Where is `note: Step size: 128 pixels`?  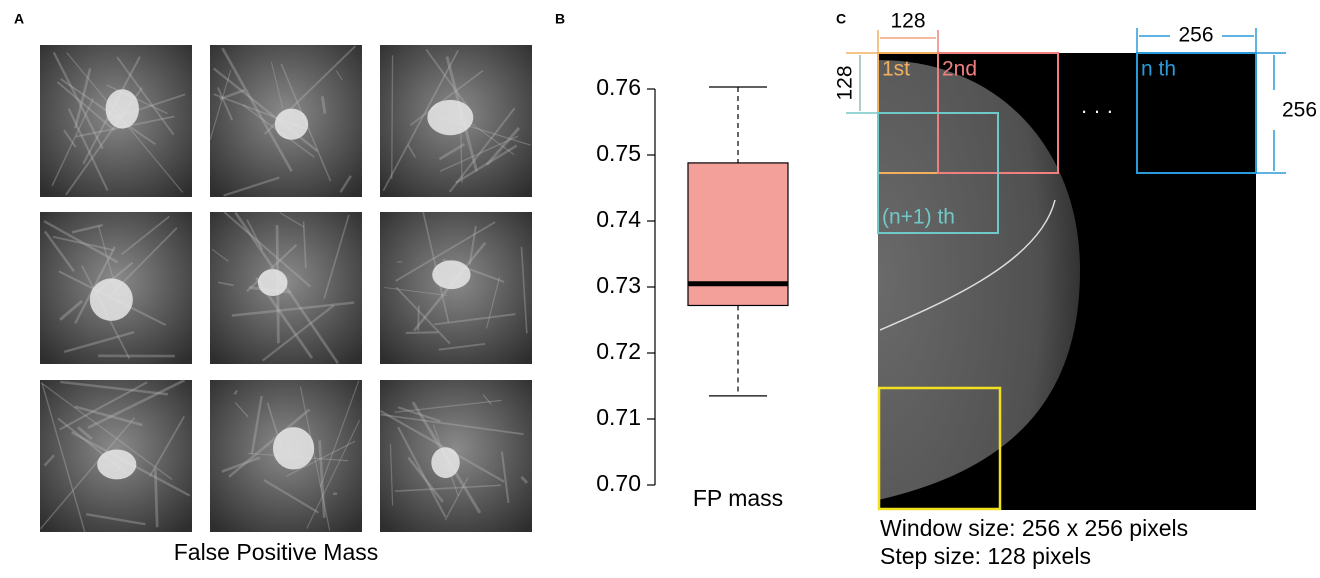
note: Step size: 128 pixels is located at coordinates (985, 556).